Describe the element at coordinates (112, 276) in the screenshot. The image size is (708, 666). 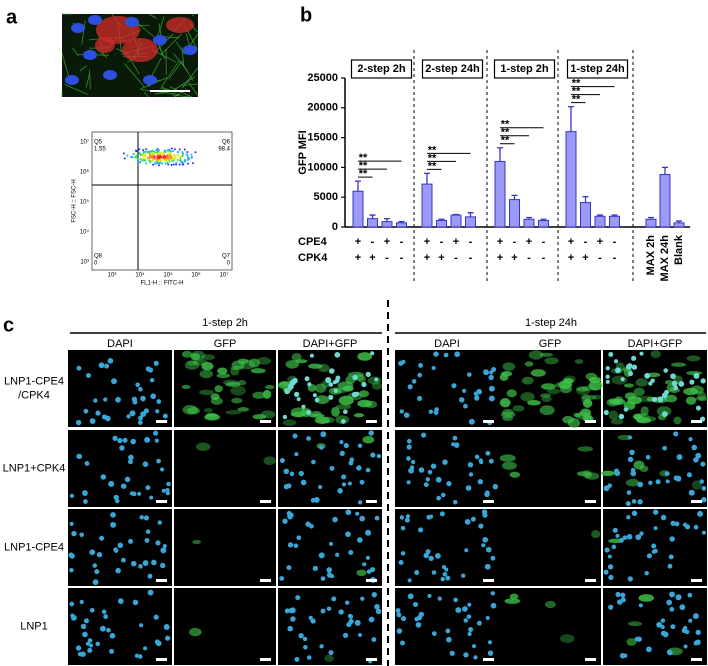
I see `flow-x-tick: 10³` at that location.